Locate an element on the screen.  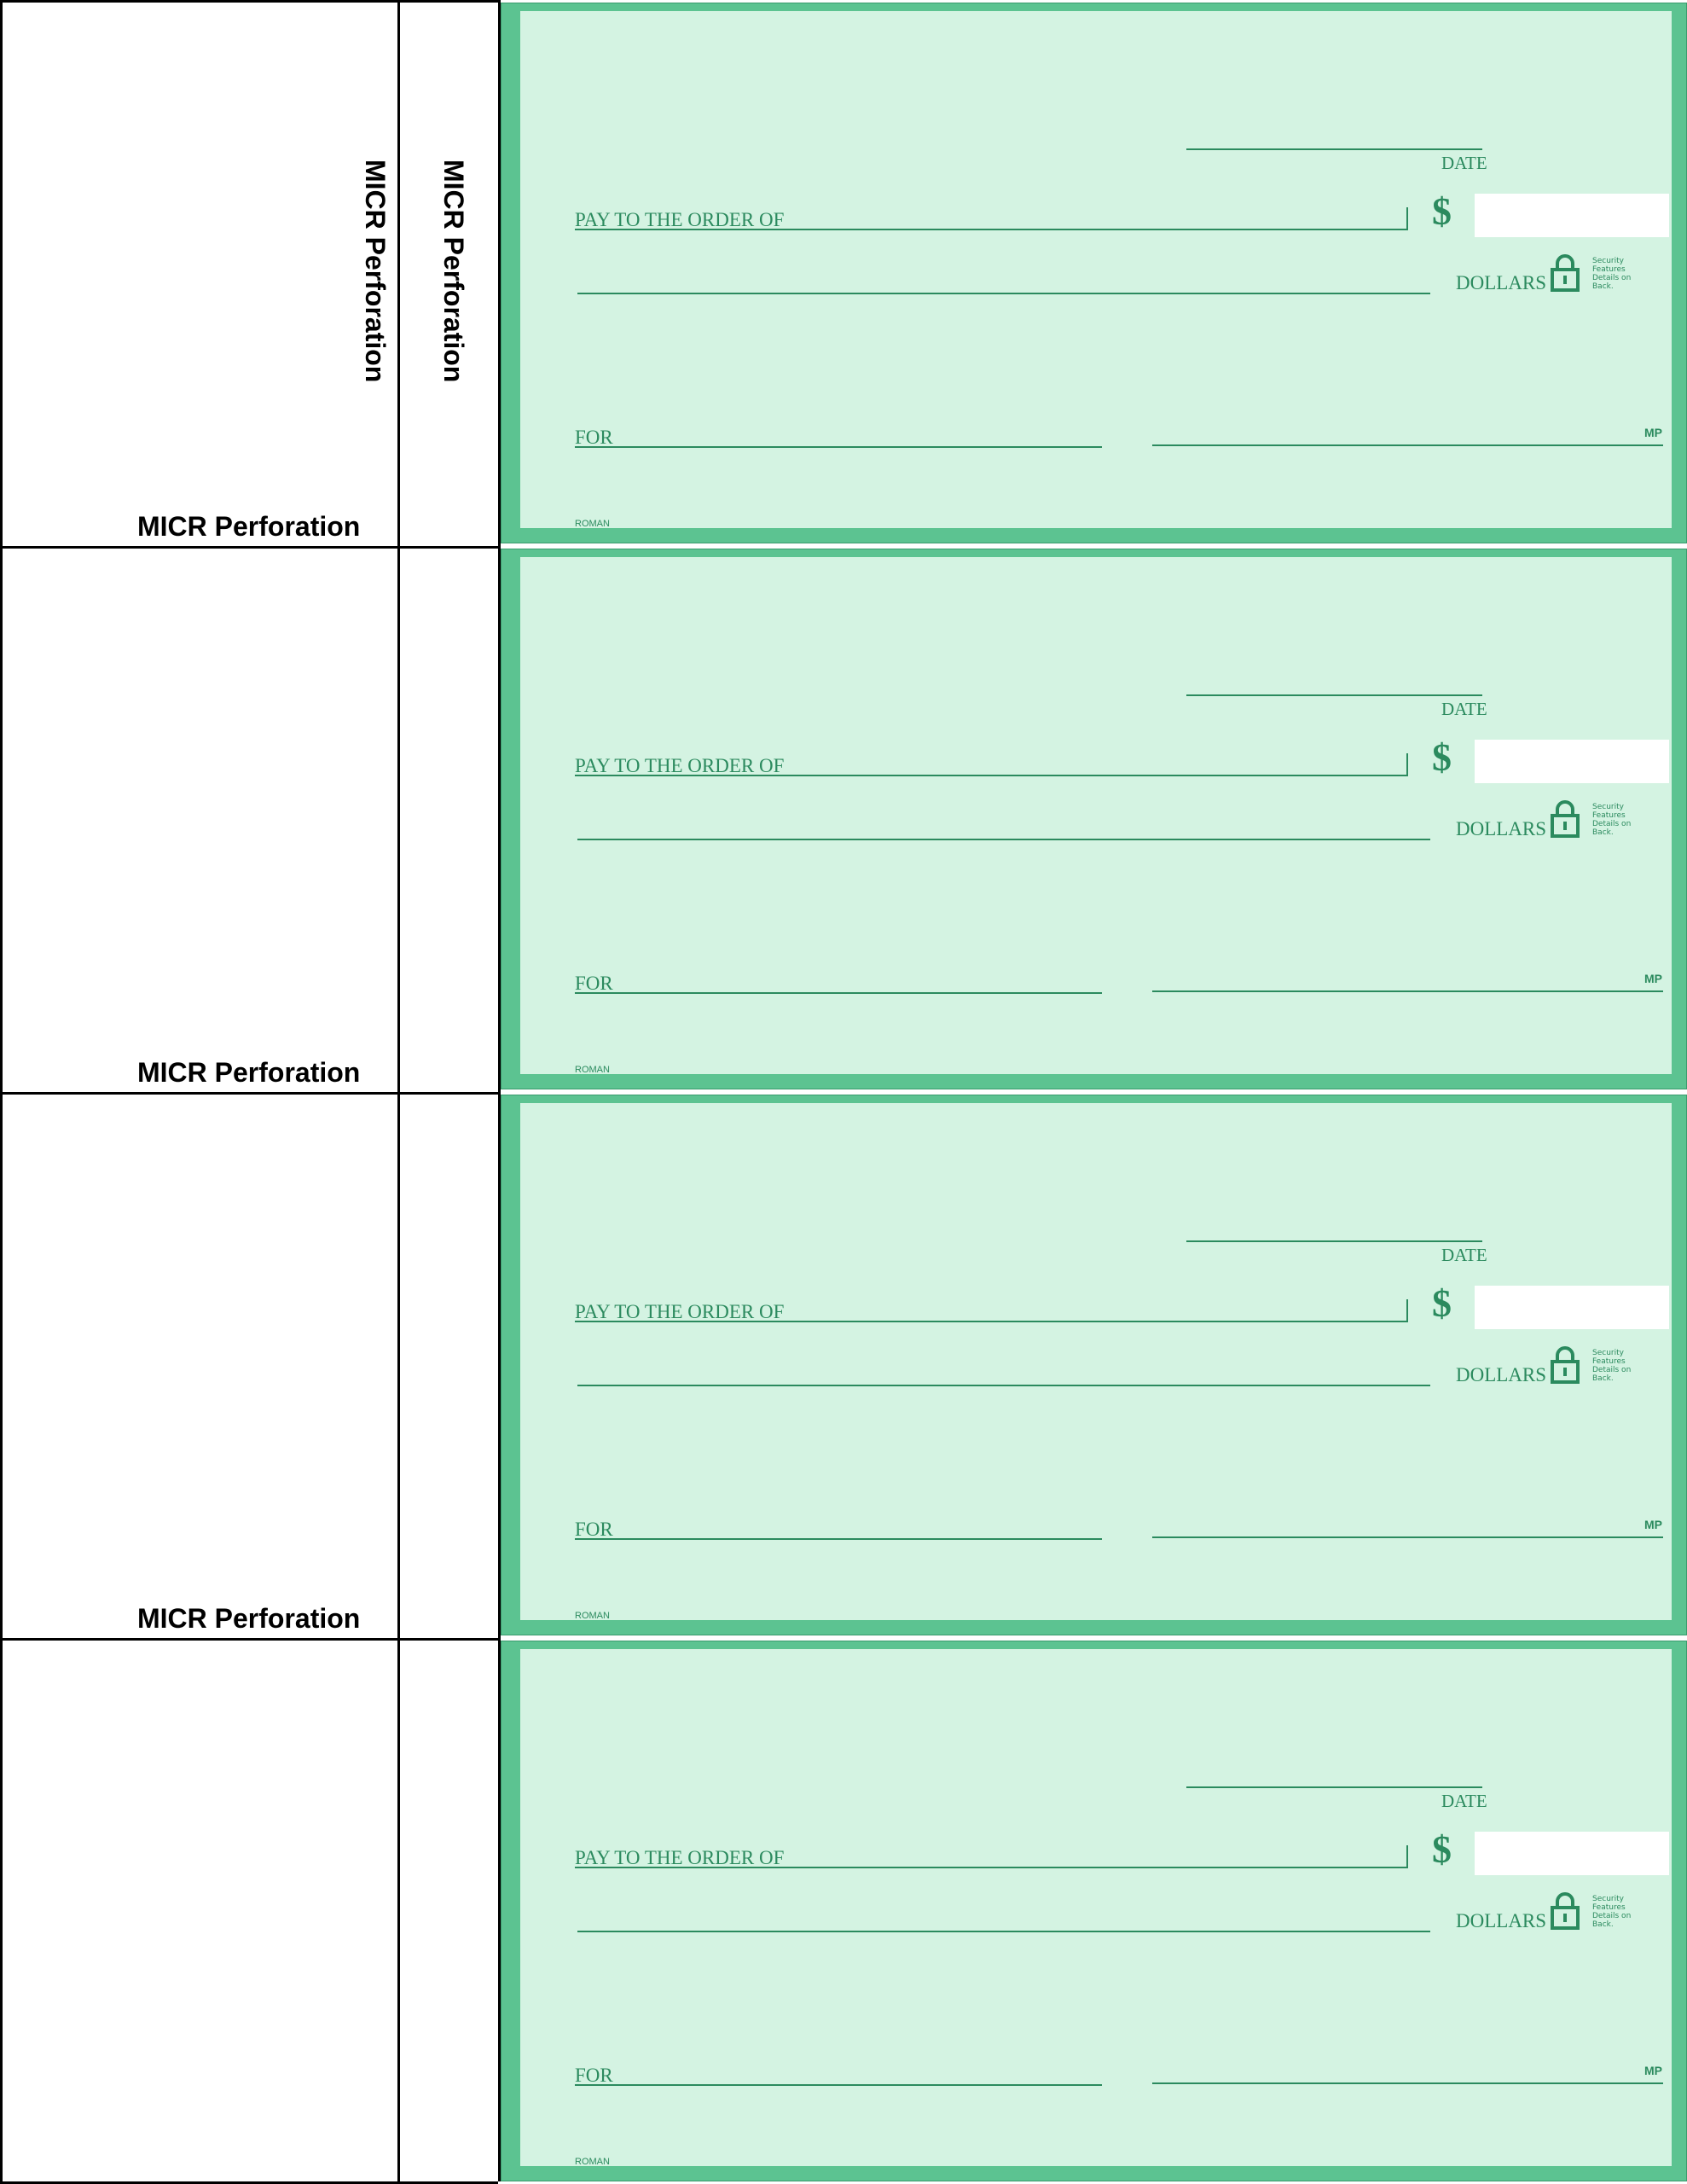
stub-middle: MICR Perforation is located at coordinates (449, 273).